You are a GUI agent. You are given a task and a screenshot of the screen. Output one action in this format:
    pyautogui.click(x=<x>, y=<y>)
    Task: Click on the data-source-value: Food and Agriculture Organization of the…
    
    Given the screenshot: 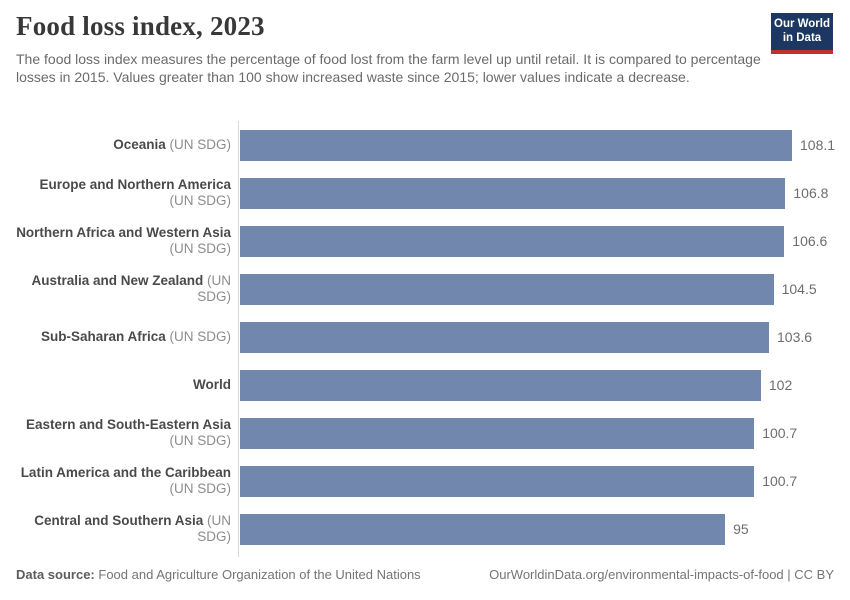 What is the action you would take?
    pyautogui.click(x=259, y=574)
    